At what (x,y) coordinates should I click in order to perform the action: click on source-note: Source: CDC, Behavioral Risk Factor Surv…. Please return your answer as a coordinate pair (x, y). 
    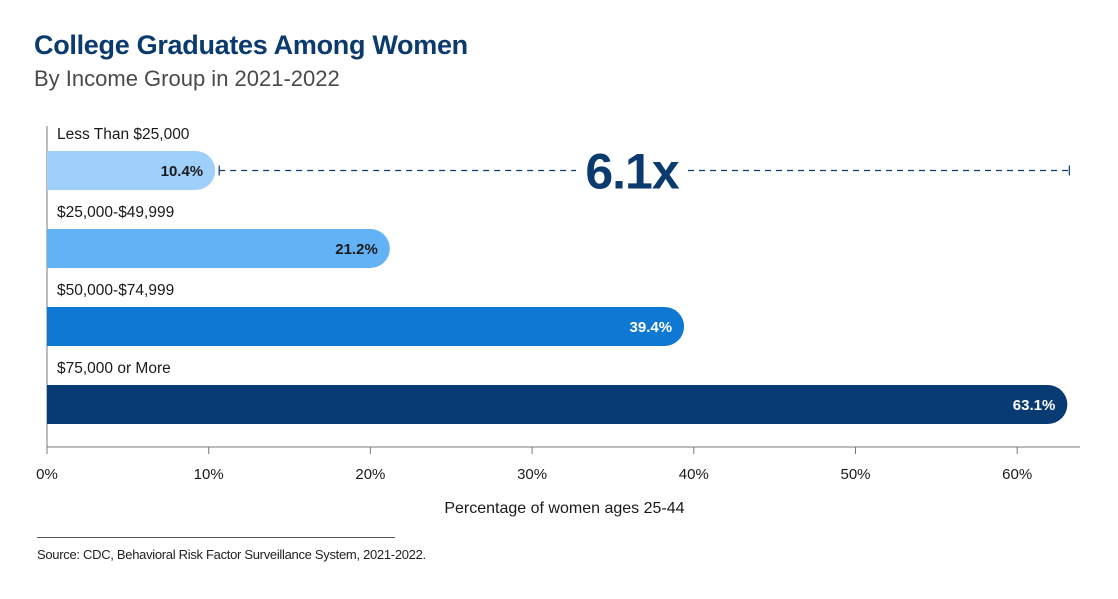
    Looking at the image, I should click on (231, 554).